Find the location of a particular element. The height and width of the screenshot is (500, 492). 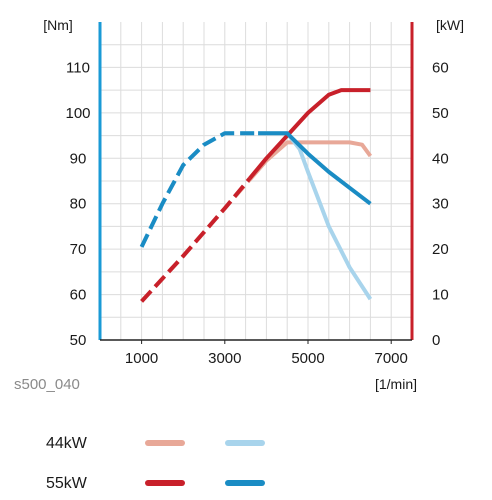

legend-label-44kw: 44kW is located at coordinates (67, 443).